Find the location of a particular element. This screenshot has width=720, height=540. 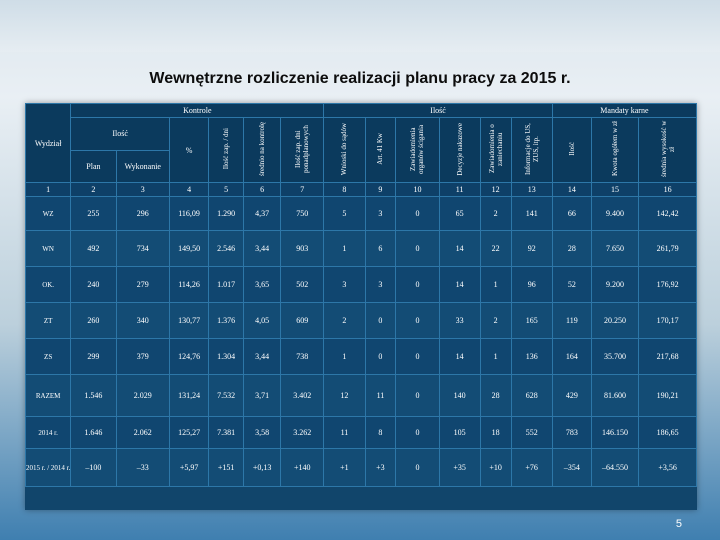

table-cell: –100 is located at coordinates (93, 467).